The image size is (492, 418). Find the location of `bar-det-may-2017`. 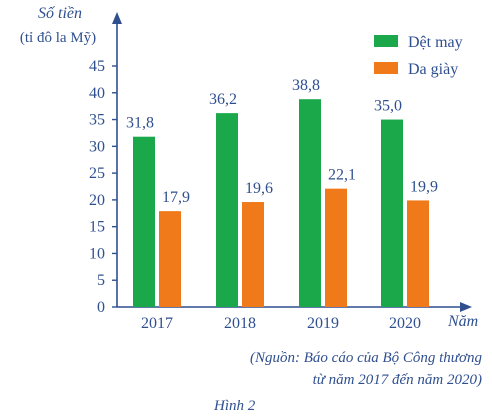

bar-det-may-2017 is located at coordinates (144, 221).